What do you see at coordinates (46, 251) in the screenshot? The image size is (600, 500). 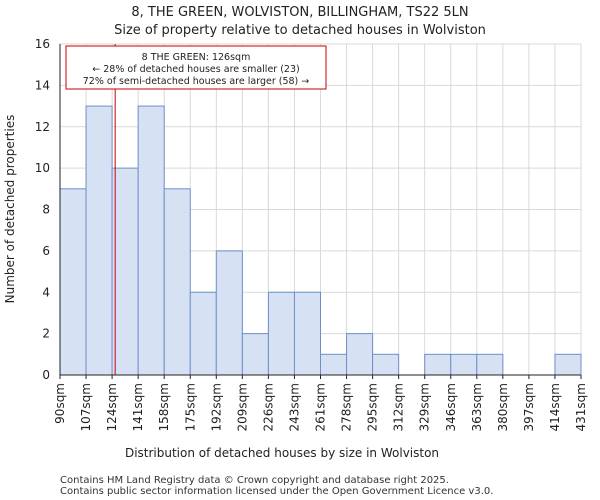 I see `y-tick-label: 6` at bounding box center [46, 251].